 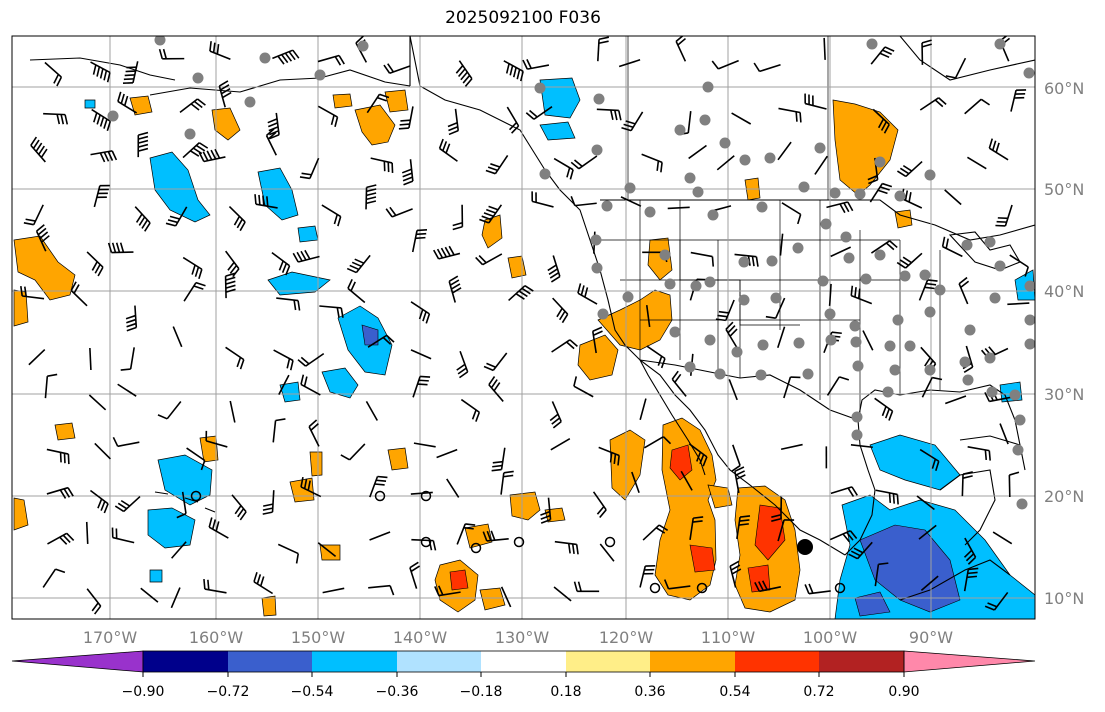 I want to click on lat-label: 20°N, so click(x=1064, y=496).